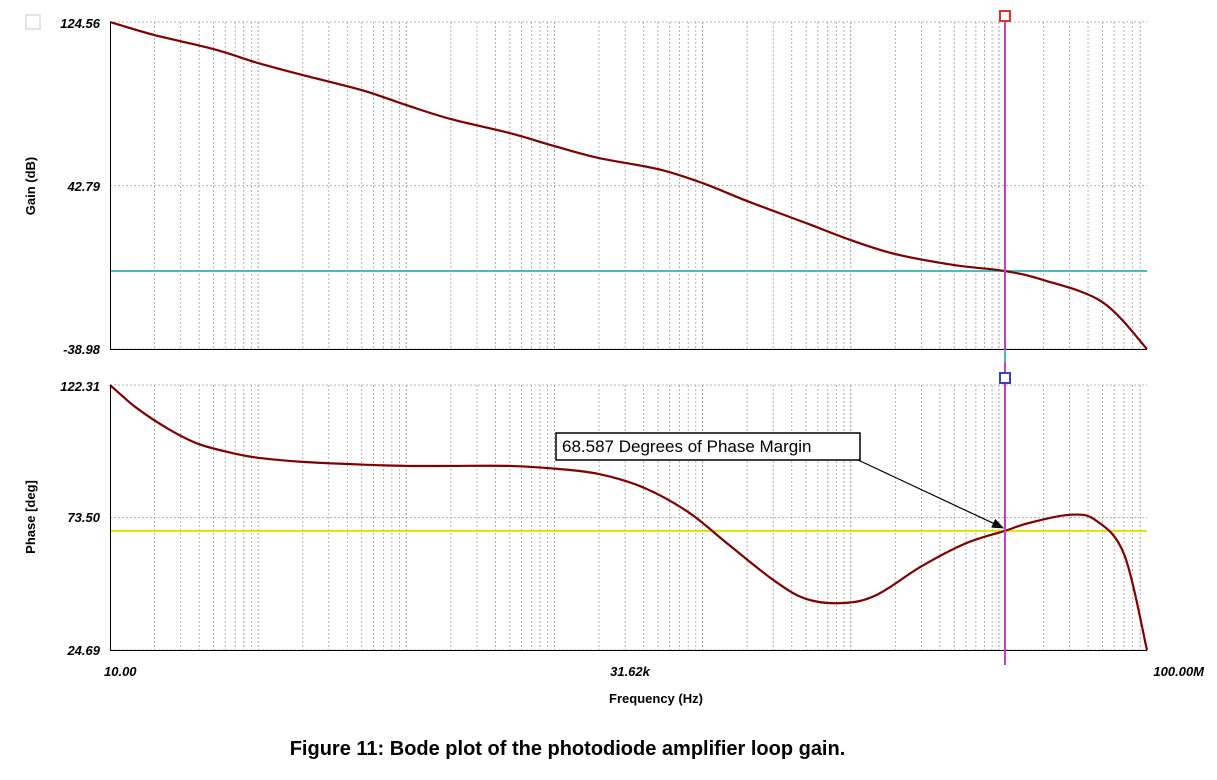 This screenshot has width=1217, height=780. Describe the element at coordinates (30, 186) in the screenshot. I see `gain-axis-title: Gain (dB)` at that location.